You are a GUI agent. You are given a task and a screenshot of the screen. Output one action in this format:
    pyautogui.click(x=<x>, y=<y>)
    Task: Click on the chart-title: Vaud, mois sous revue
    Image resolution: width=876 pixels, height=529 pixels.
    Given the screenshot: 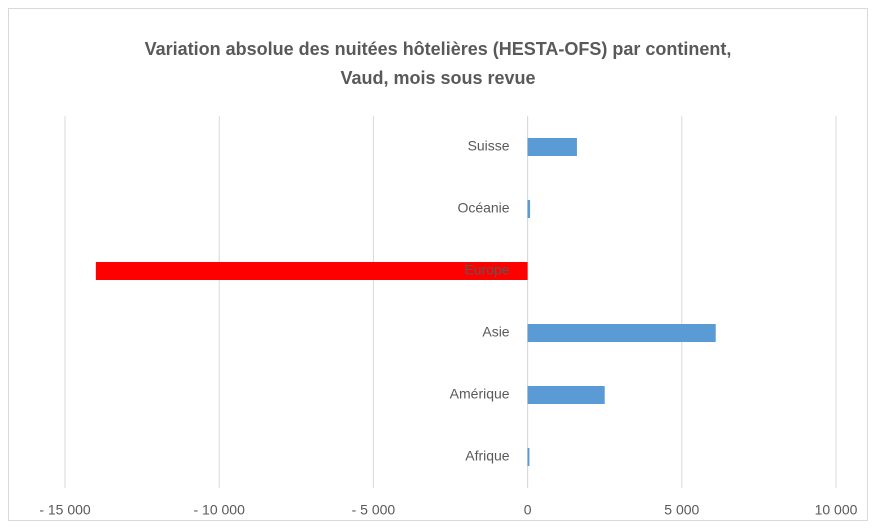 What is the action you would take?
    pyautogui.click(x=437, y=78)
    